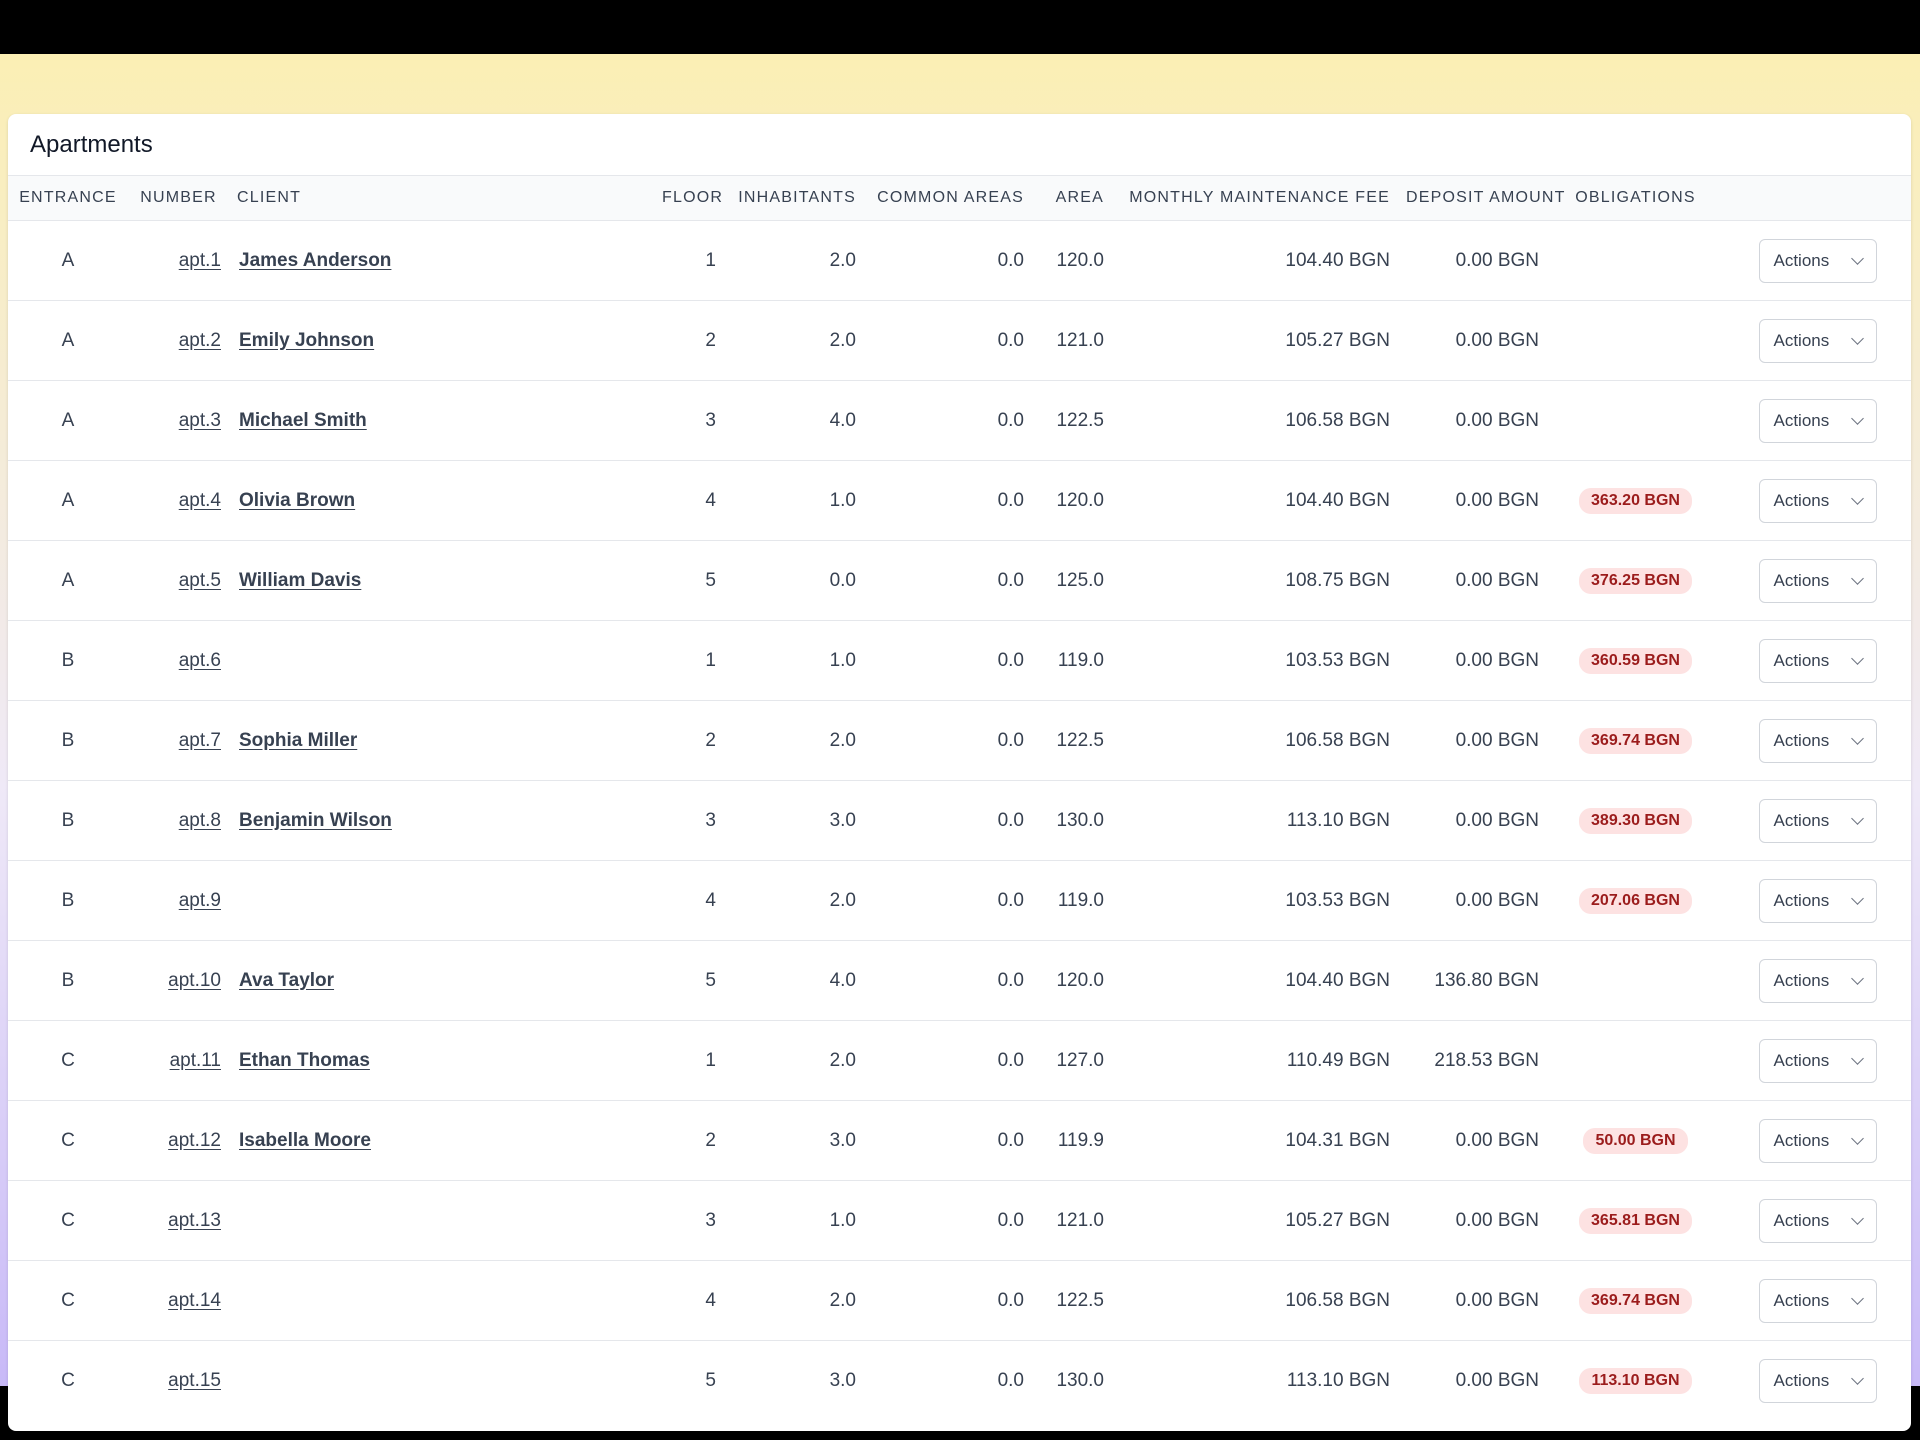  What do you see at coordinates (194, 1380) in the screenshot?
I see `apartment-number-link: apt.15` at bounding box center [194, 1380].